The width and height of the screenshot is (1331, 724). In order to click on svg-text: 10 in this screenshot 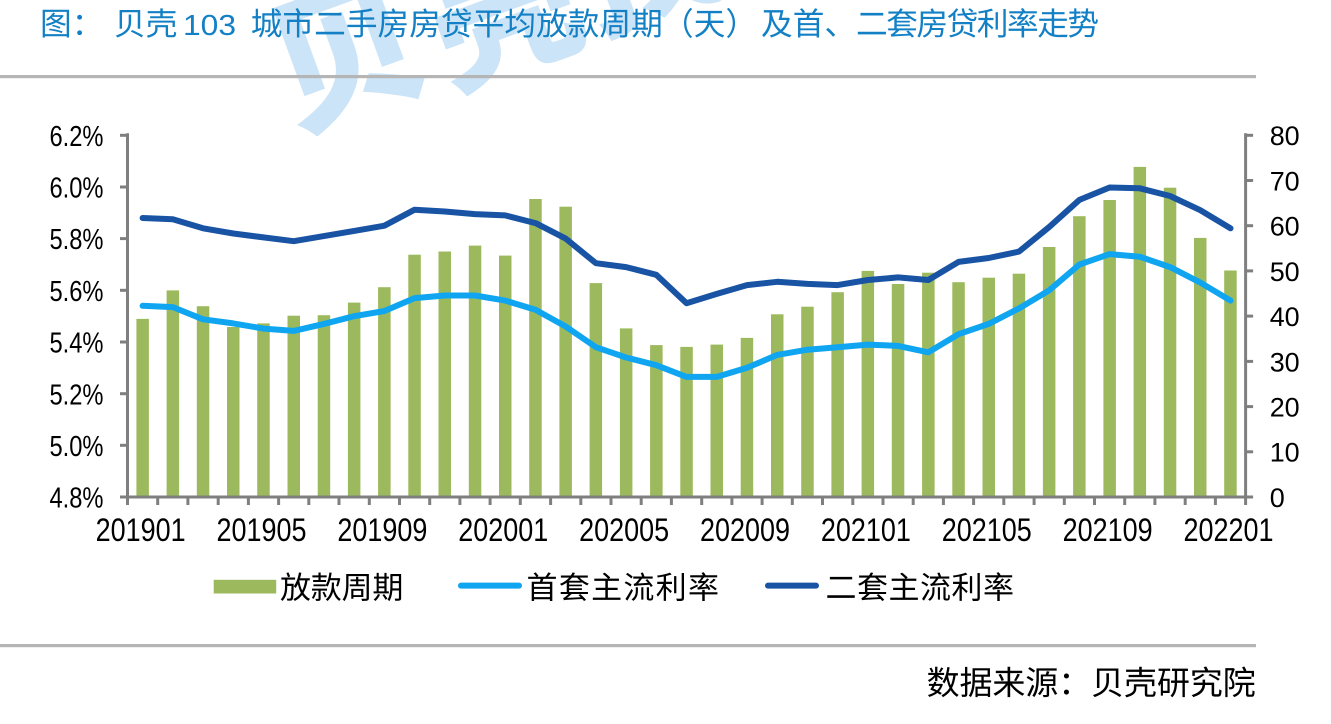, I will do `click(1285, 453)`.